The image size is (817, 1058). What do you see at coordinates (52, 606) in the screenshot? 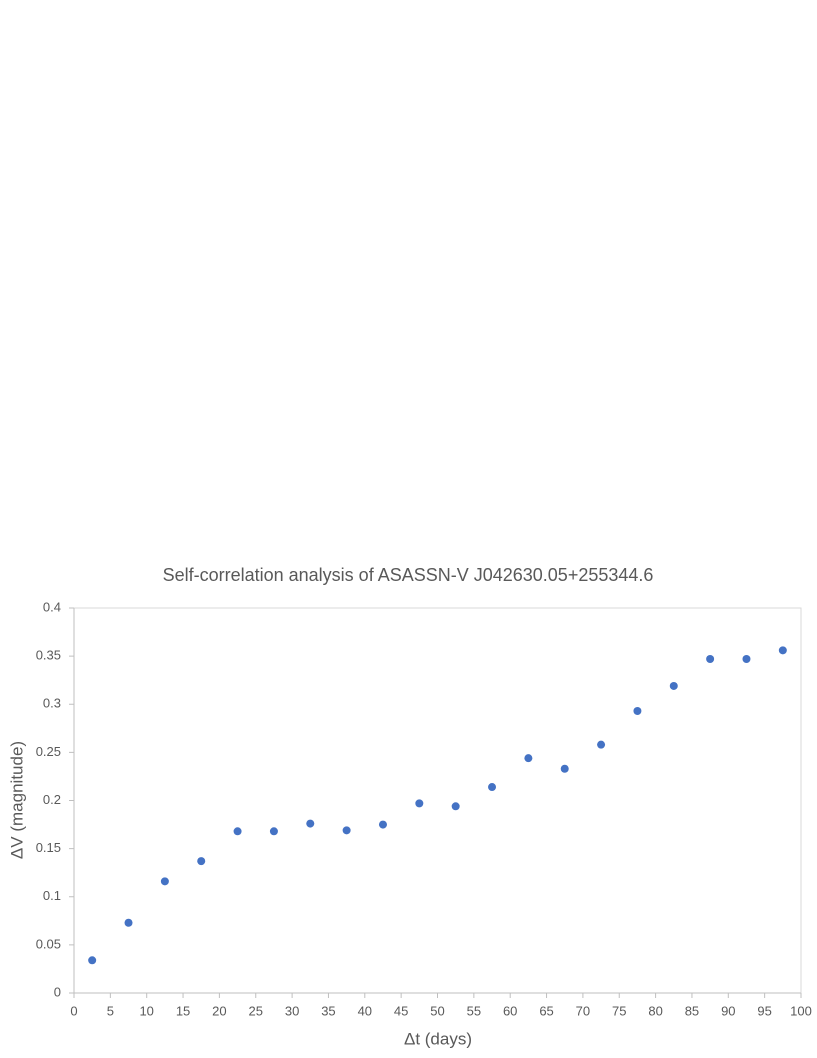
I see `y-tick-label: 0.4` at bounding box center [52, 606].